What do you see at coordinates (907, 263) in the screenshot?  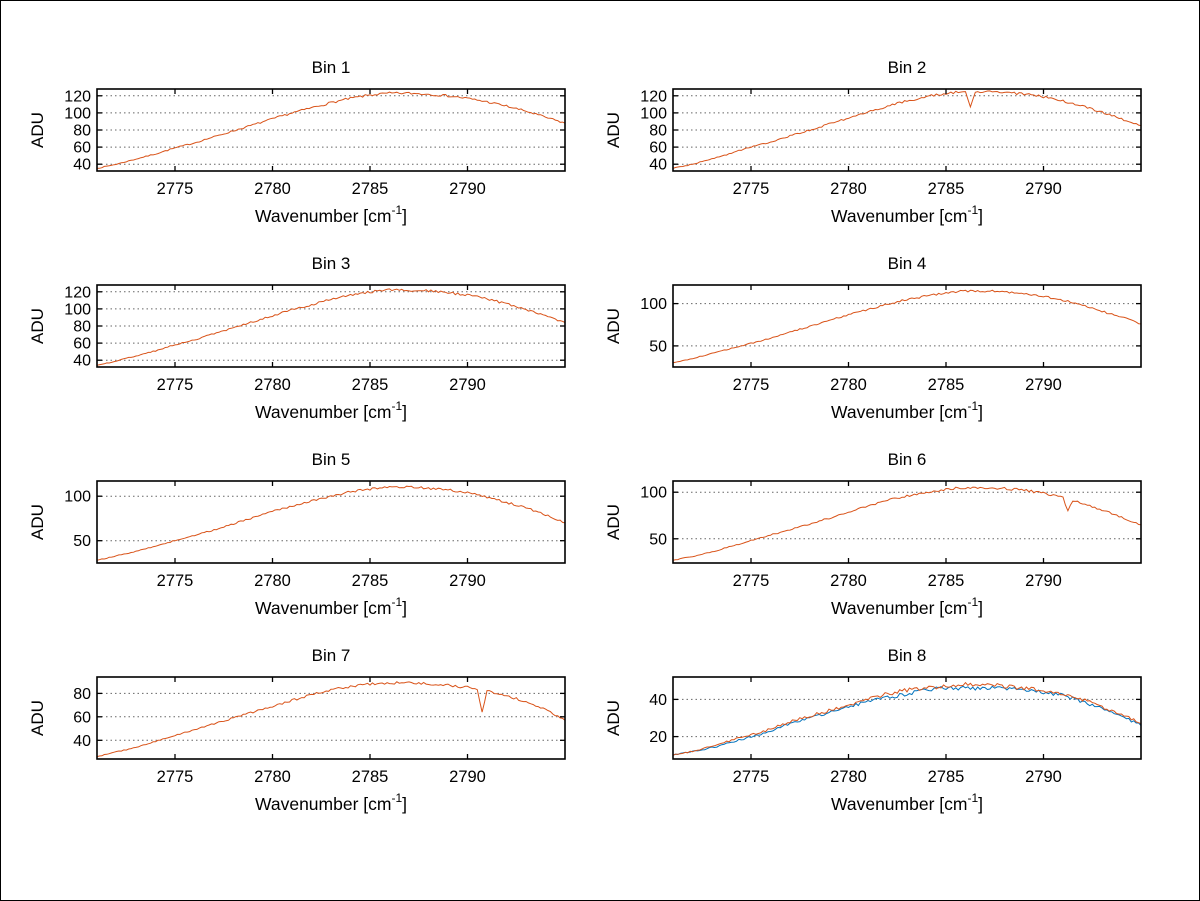 I see `chart-title: Bin 4` at bounding box center [907, 263].